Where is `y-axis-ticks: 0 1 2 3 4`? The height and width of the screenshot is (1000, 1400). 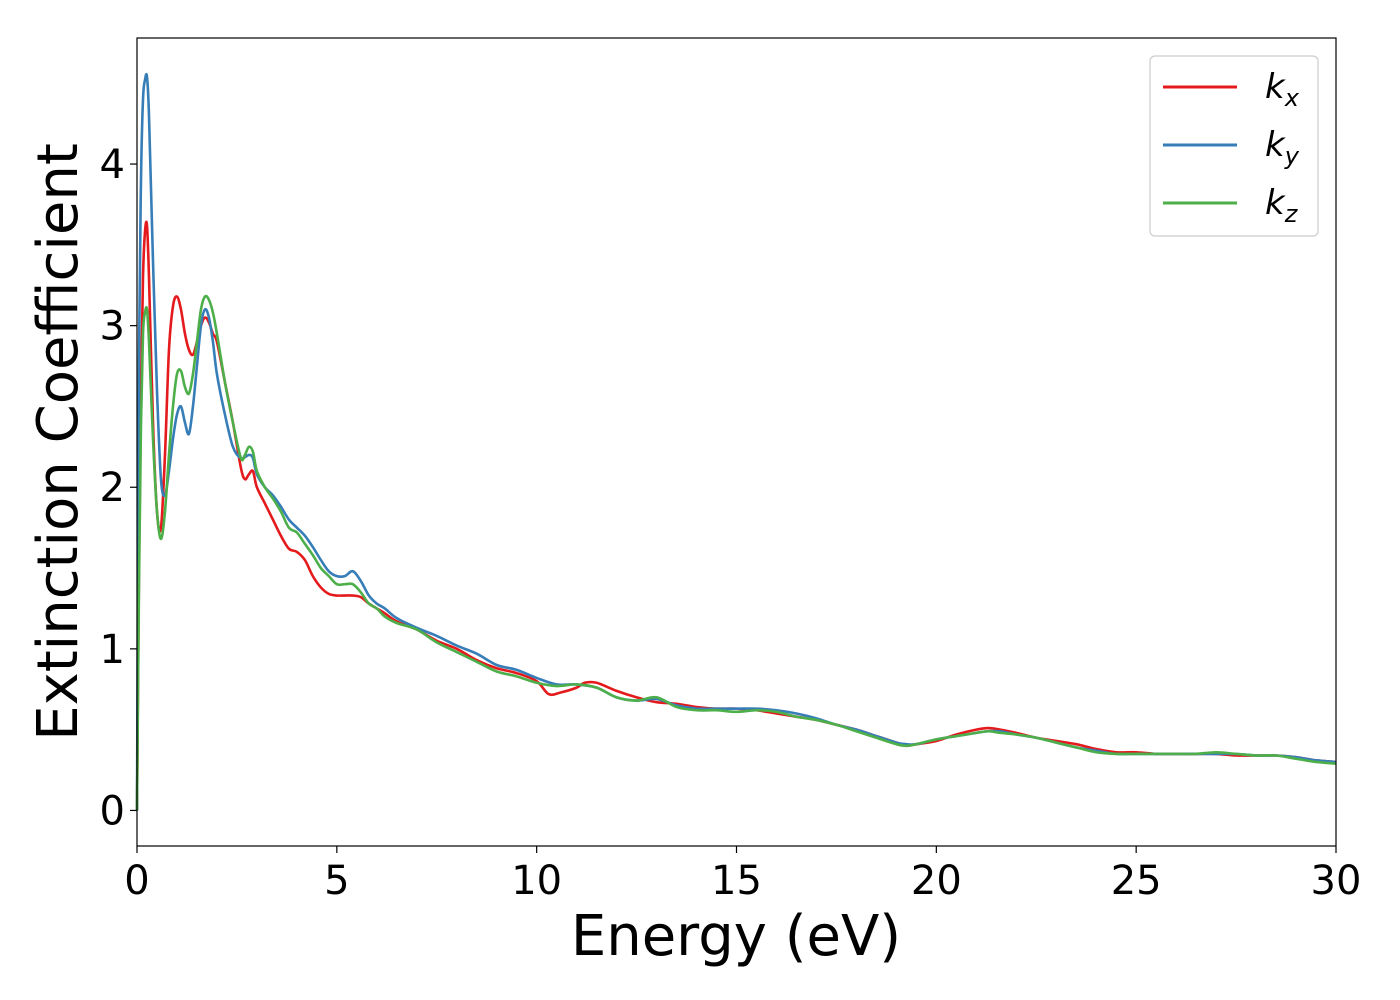 y-axis-ticks: 0 1 2 3 4 is located at coordinates (118, 488).